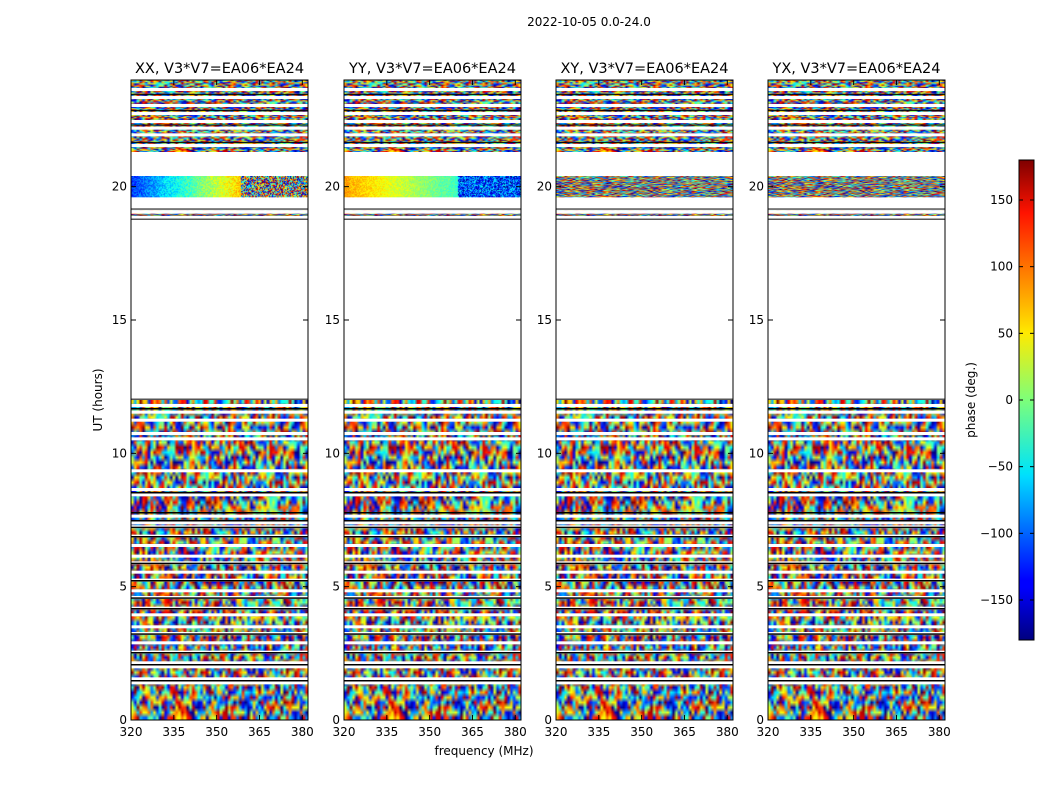 The height and width of the screenshot is (800, 1050). What do you see at coordinates (684, 732) in the screenshot?
I see `x-tick-label: 365` at bounding box center [684, 732].